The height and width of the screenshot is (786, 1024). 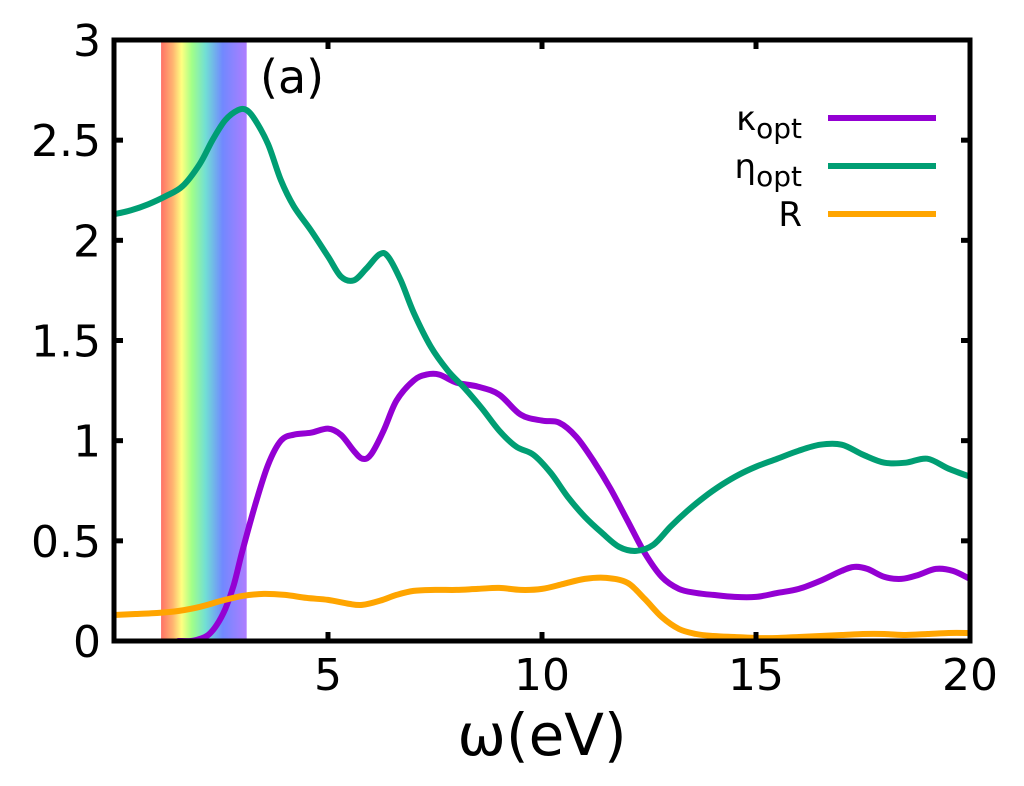 I want to click on y-tick-label: 1, so click(x=87, y=442).